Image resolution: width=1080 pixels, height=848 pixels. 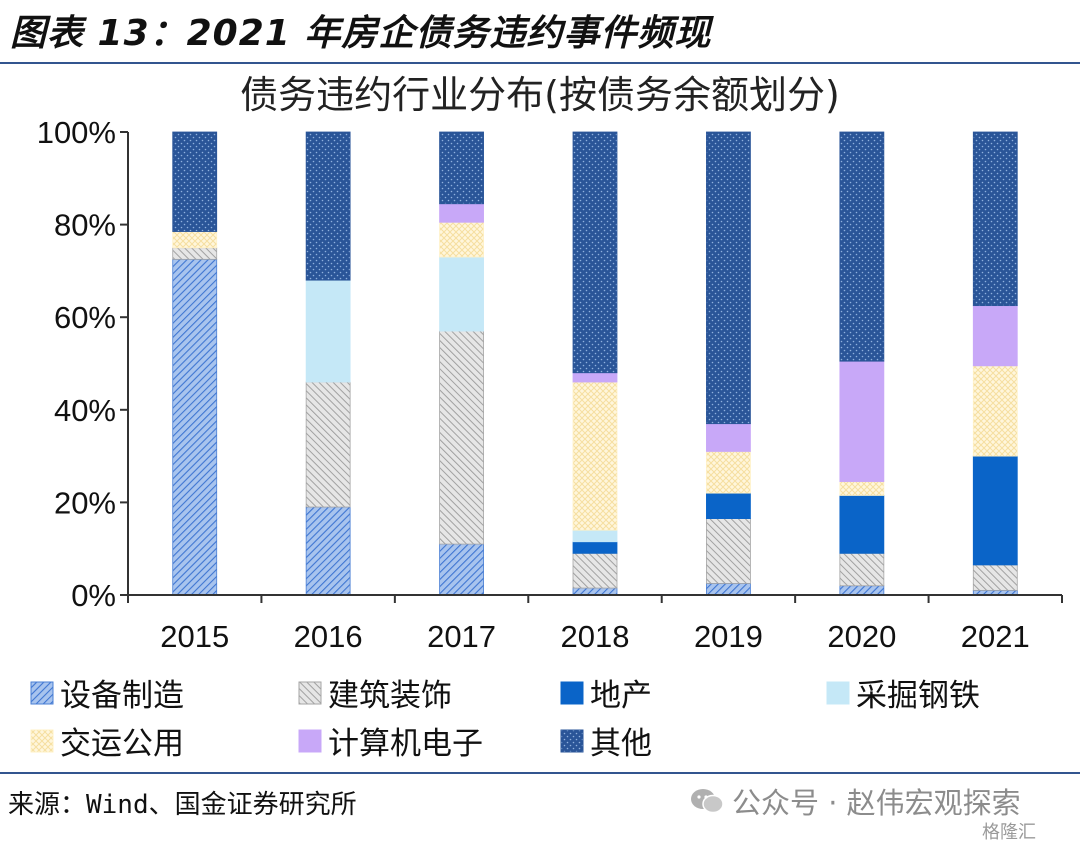 I want to click on y-axis: 0% 20% 40% 60% 80% 100%, so click(x=82, y=364).